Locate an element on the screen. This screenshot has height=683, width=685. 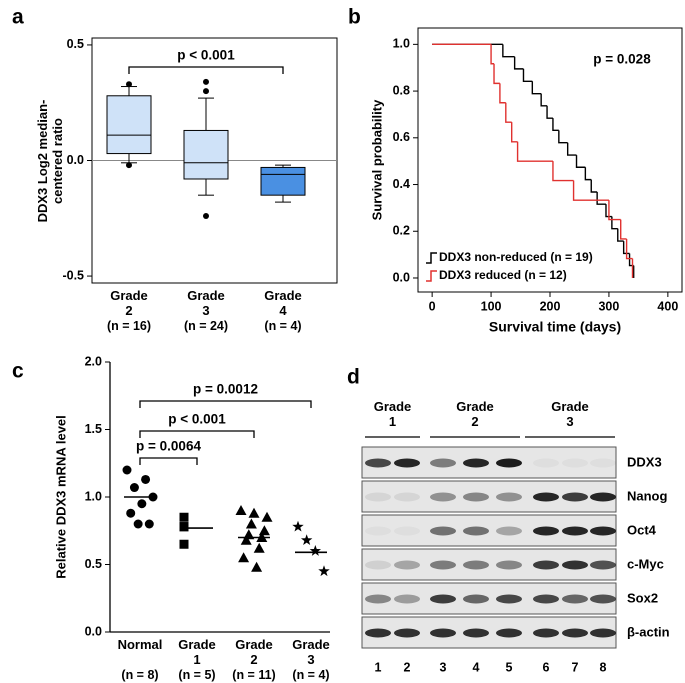
p-value: p = 0.0012 is located at coordinates (225, 389).